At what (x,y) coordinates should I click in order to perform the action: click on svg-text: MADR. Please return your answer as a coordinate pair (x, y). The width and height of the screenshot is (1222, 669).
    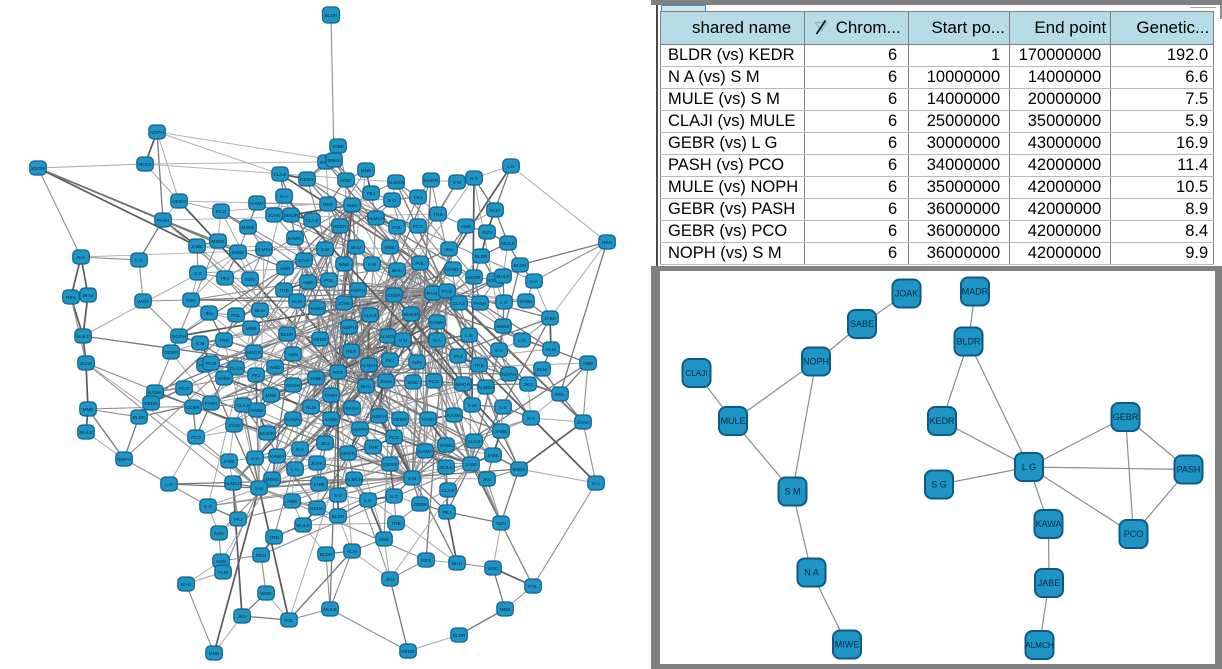
    Looking at the image, I should click on (267, 434).